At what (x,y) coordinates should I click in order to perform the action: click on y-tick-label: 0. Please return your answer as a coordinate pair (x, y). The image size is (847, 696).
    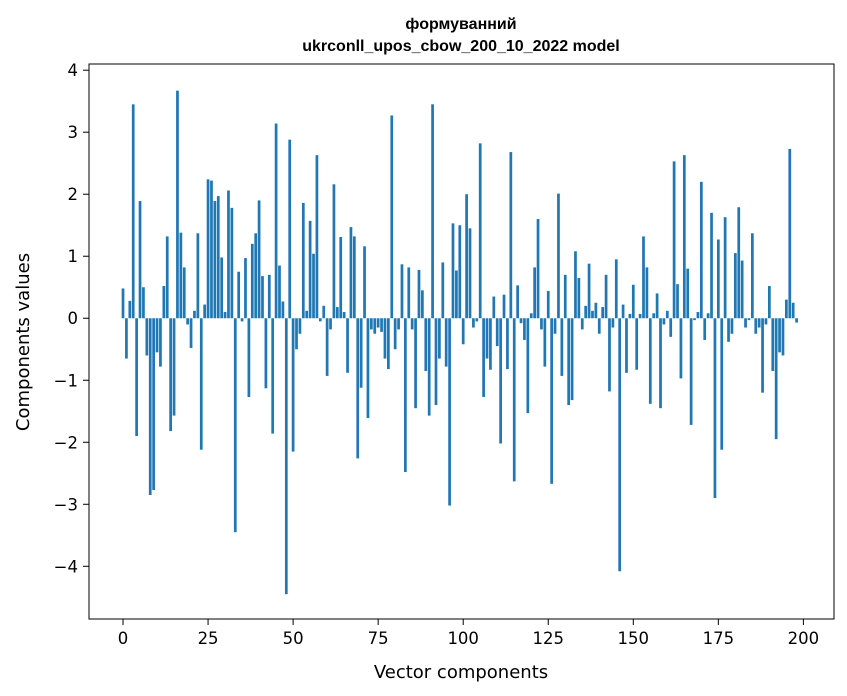
    Looking at the image, I should click on (73, 318).